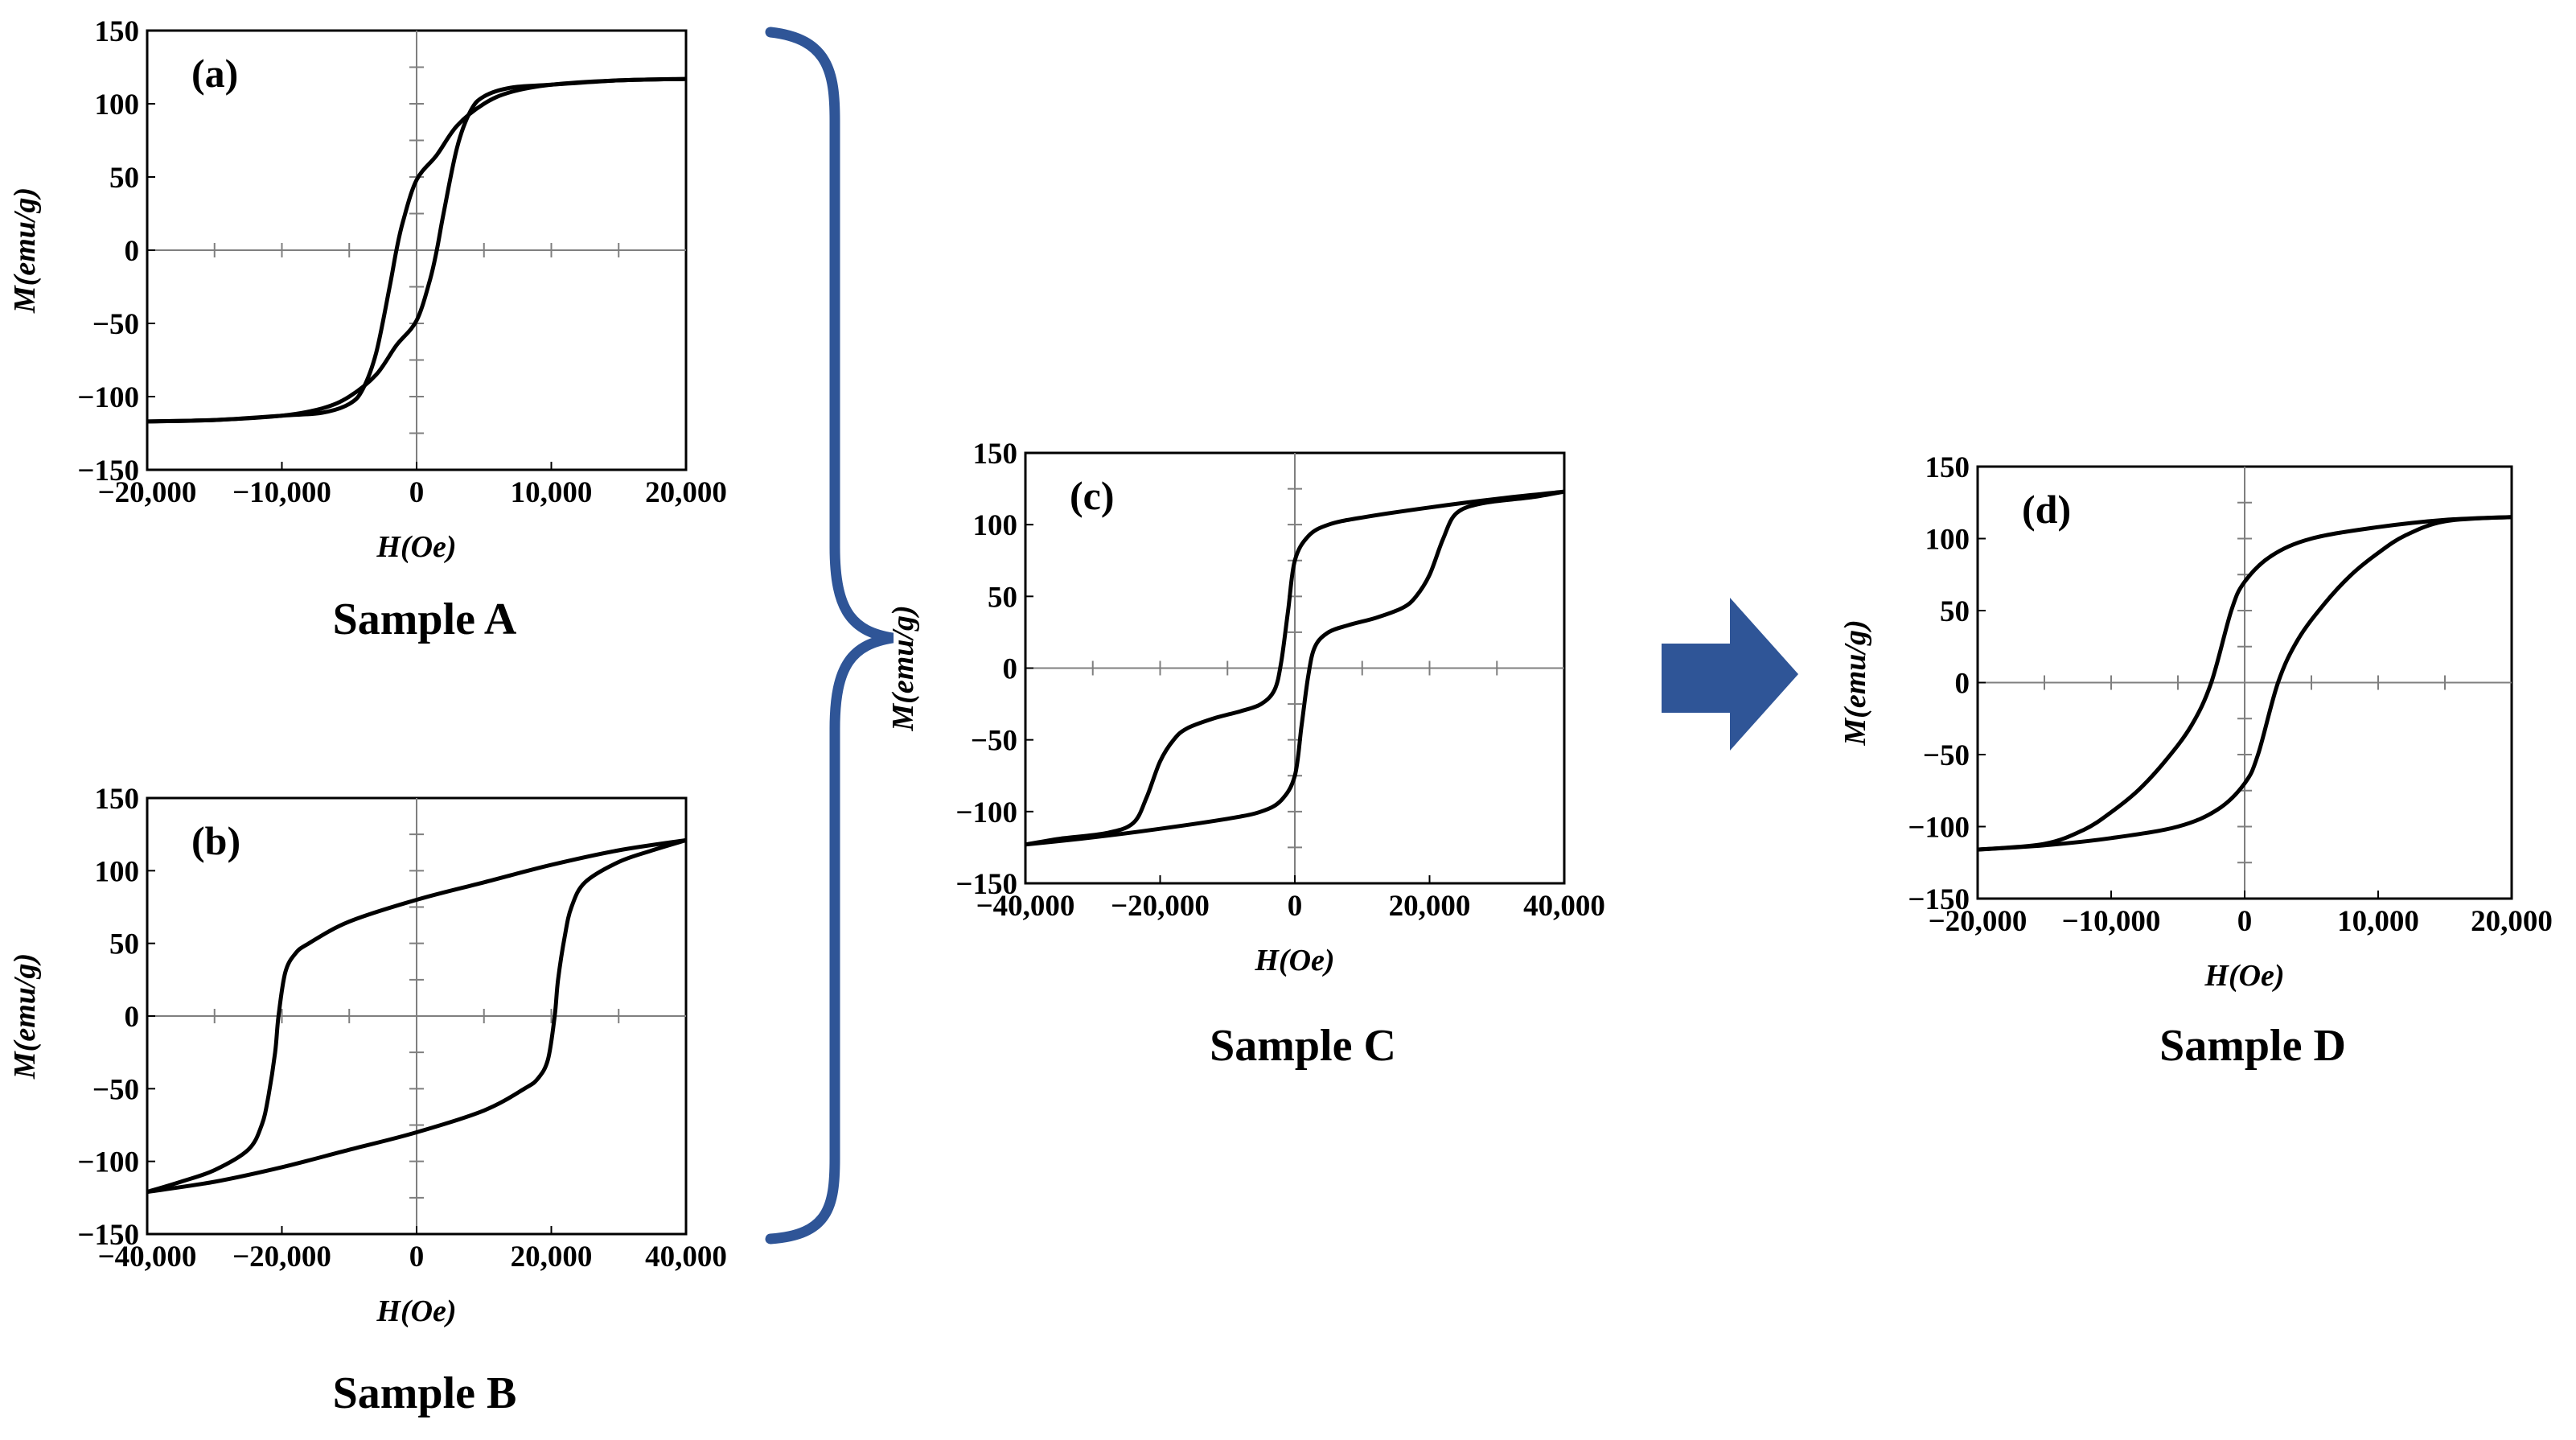 The height and width of the screenshot is (1440, 2576). What do you see at coordinates (1092, 496) in the screenshot?
I see `panel-label: (c)` at bounding box center [1092, 496].